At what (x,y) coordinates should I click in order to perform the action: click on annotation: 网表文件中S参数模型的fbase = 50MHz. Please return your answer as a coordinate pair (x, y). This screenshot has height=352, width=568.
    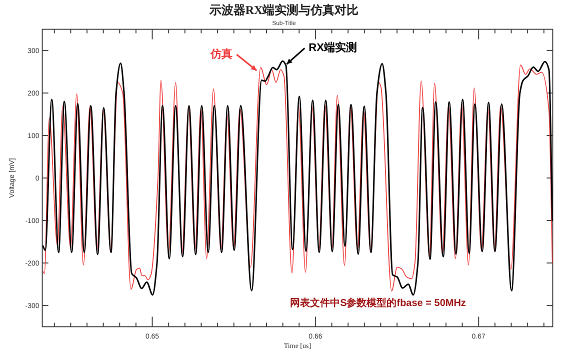
    Looking at the image, I should click on (378, 303).